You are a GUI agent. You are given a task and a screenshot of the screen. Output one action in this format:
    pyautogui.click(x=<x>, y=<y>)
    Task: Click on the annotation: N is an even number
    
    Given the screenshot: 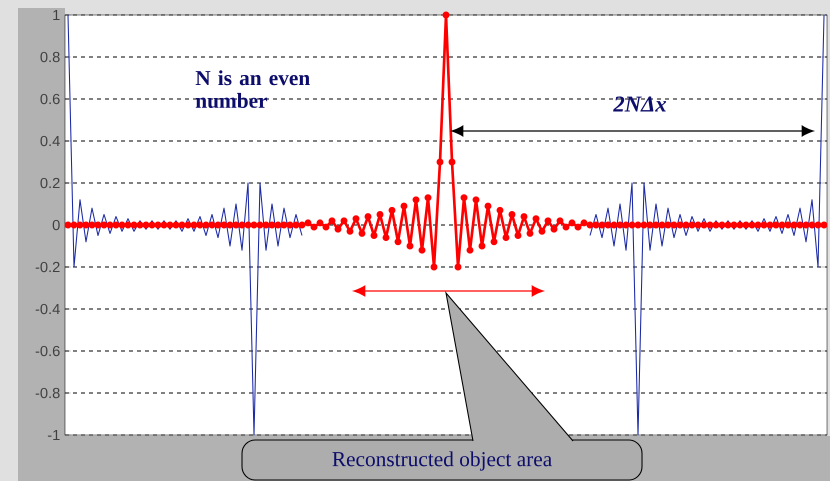 What is the action you would take?
    pyautogui.click(x=253, y=89)
    